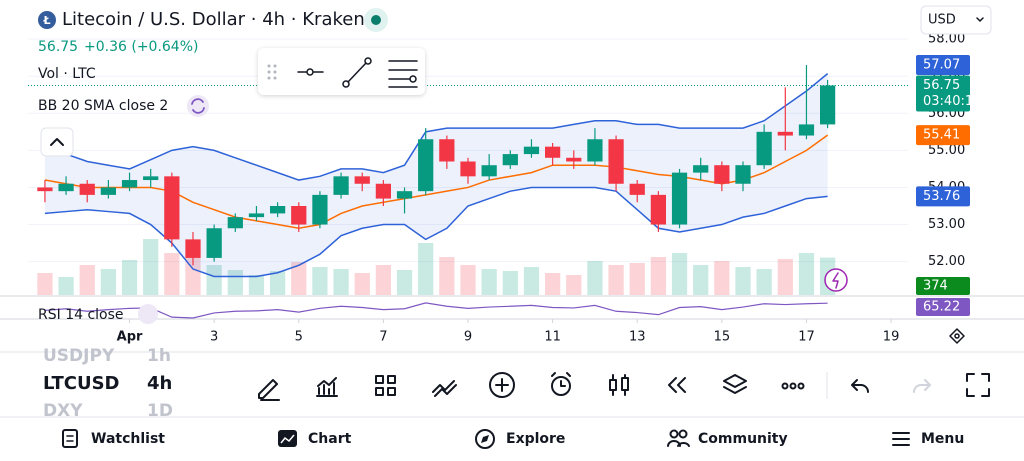 The height and width of the screenshot is (461, 1024). I want to click on alerts-tool, so click(561, 386).